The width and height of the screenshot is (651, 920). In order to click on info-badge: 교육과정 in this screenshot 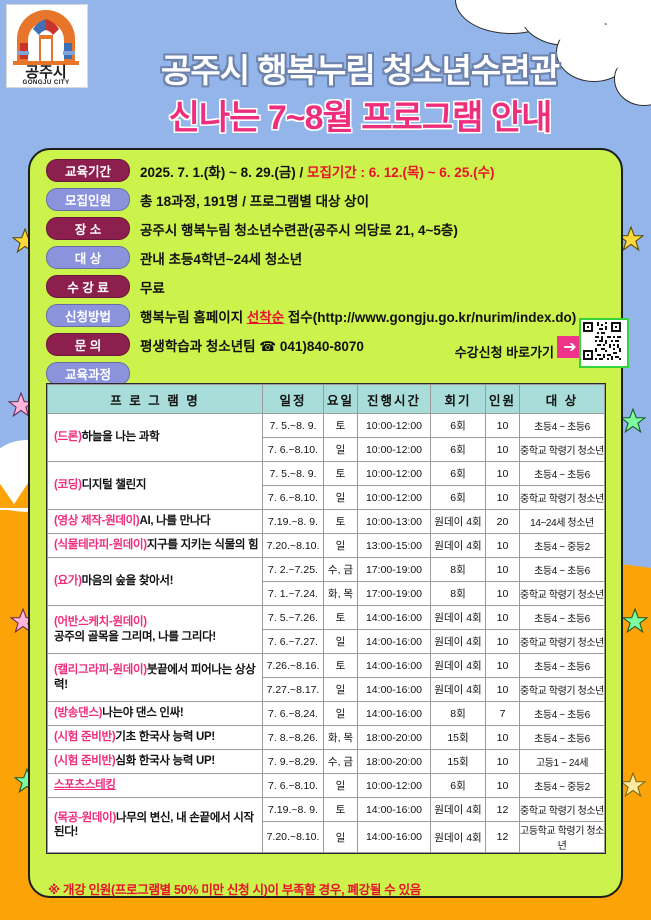, I will do `click(88, 373)`.